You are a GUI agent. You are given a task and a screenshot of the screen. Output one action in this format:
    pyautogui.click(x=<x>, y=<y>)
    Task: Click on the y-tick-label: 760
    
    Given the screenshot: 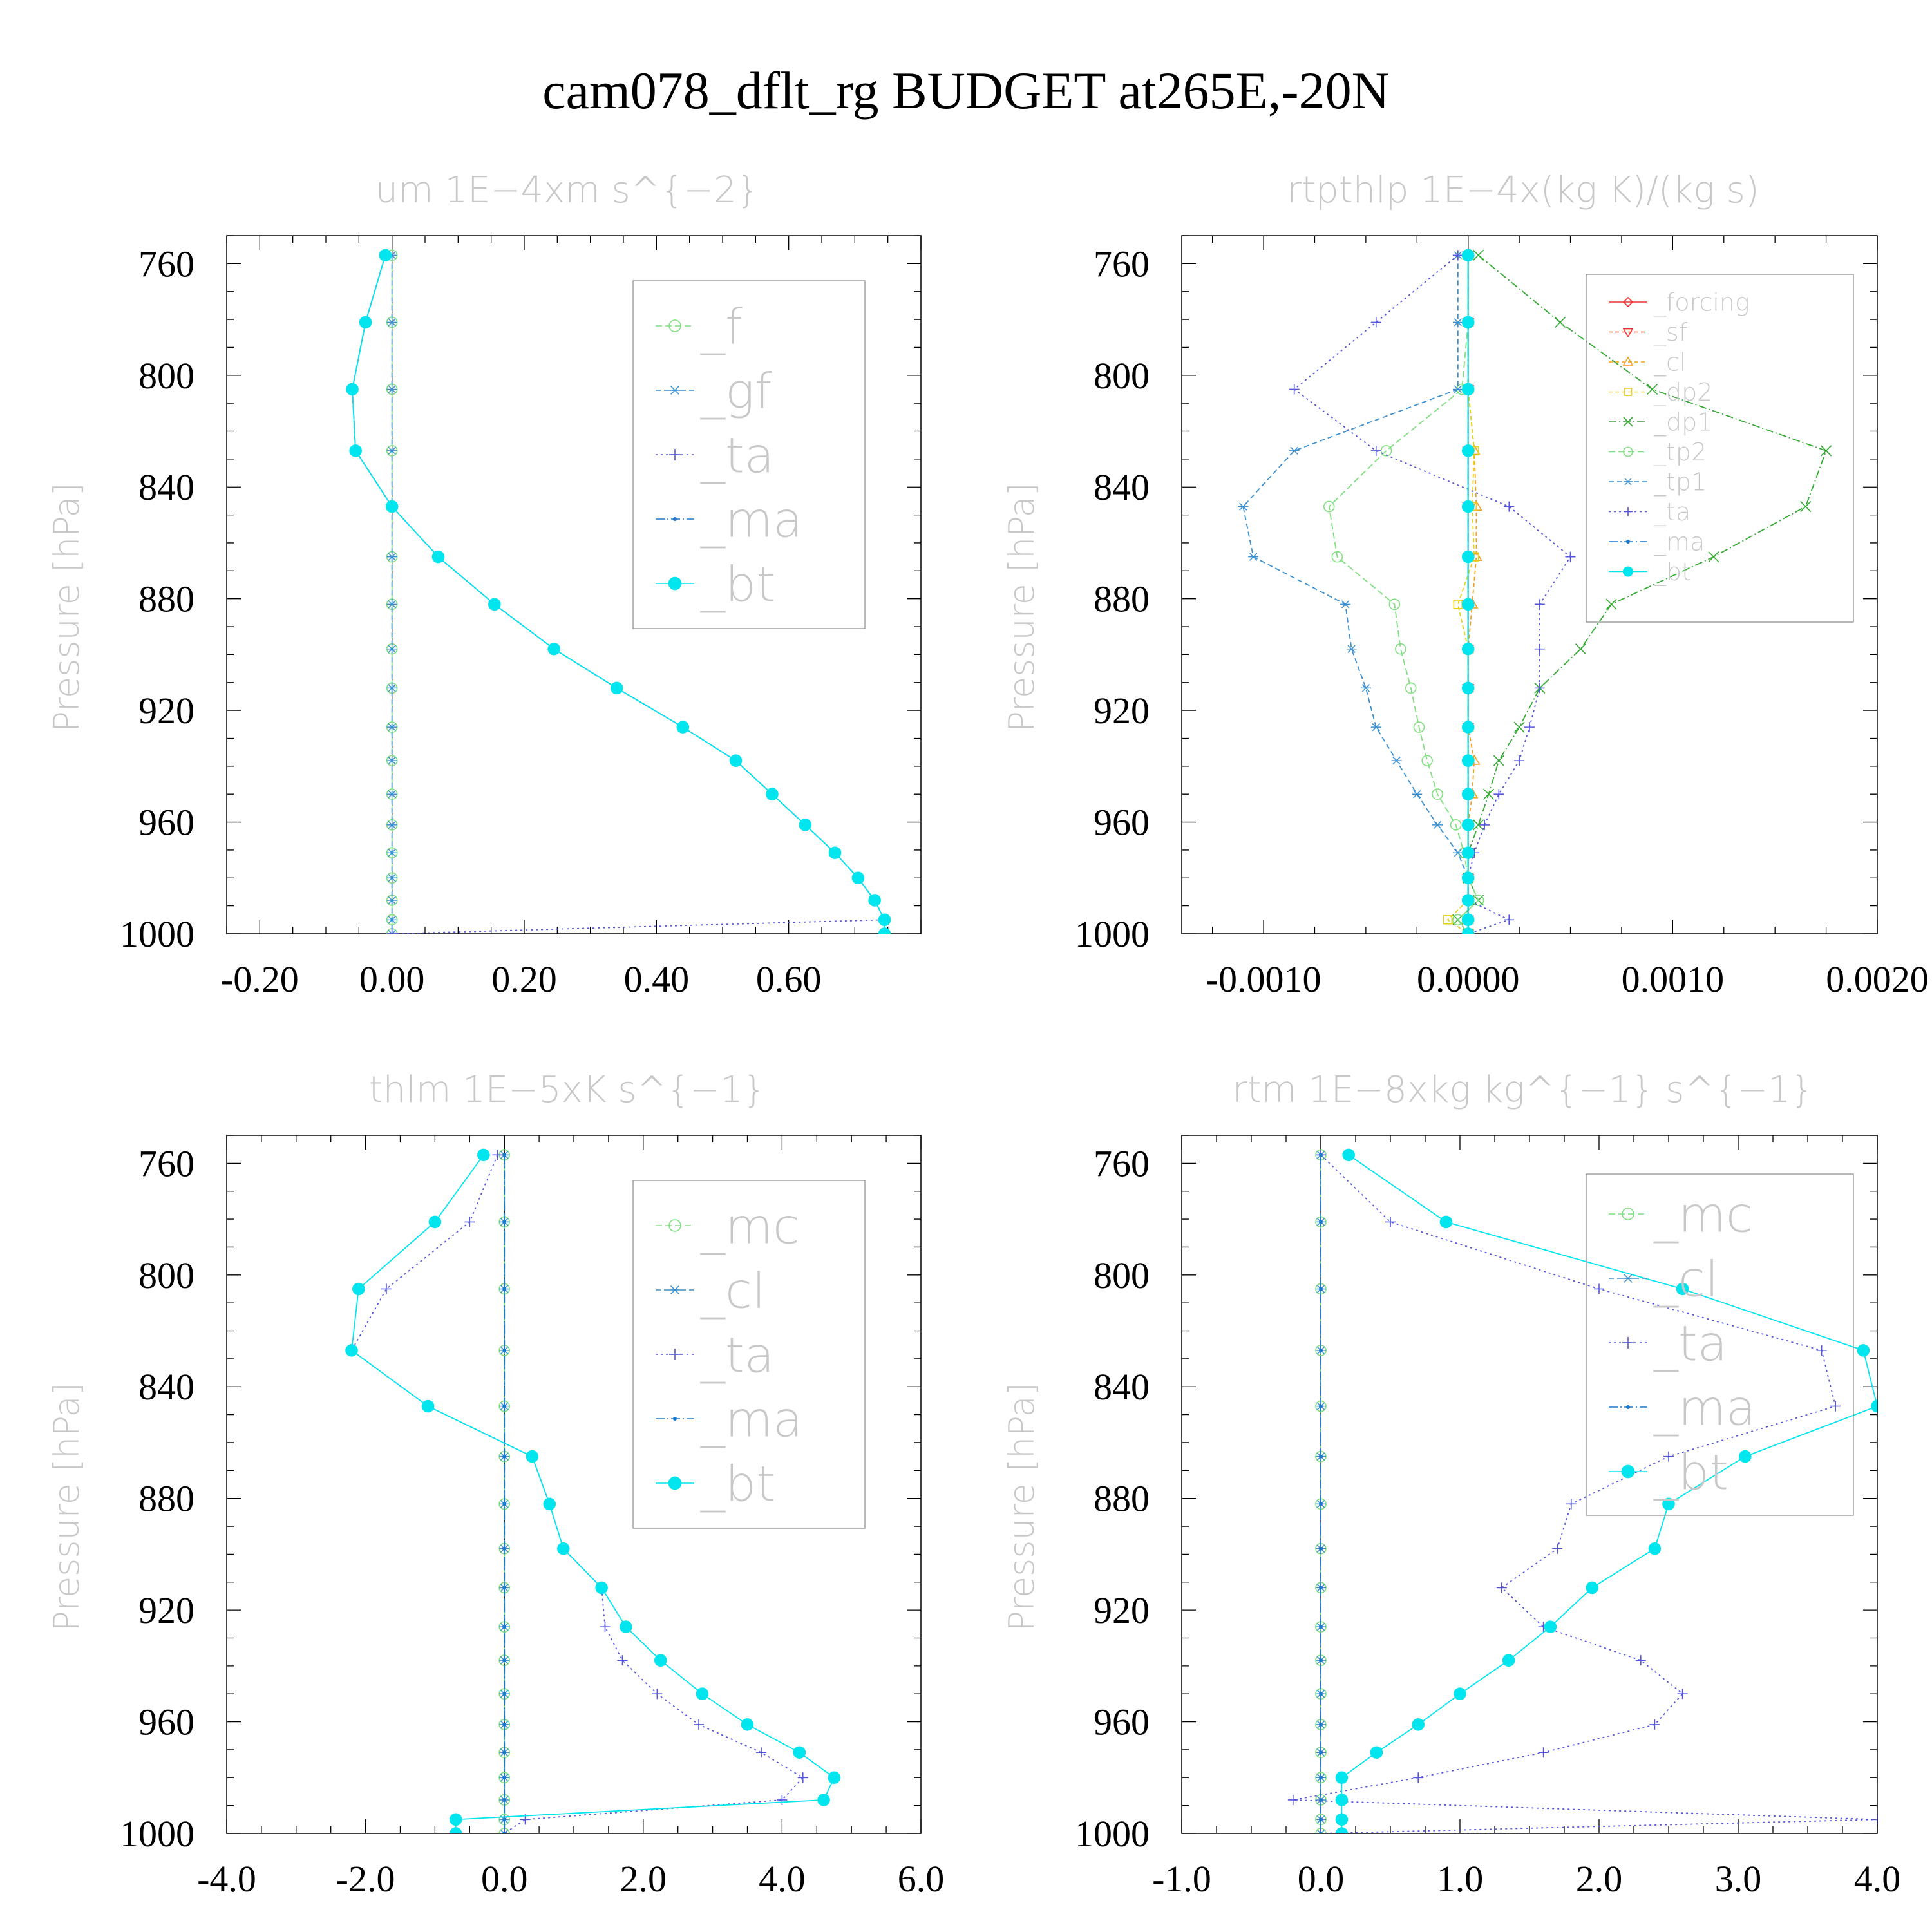 What is the action you would take?
    pyautogui.click(x=166, y=1163)
    